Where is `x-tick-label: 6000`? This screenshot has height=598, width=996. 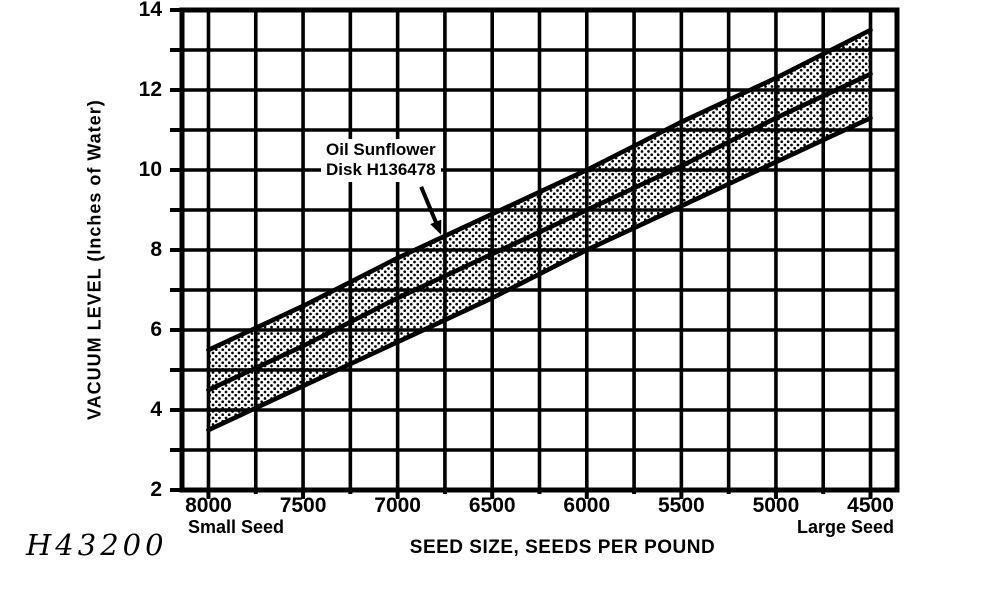 x-tick-label: 6000 is located at coordinates (587, 505).